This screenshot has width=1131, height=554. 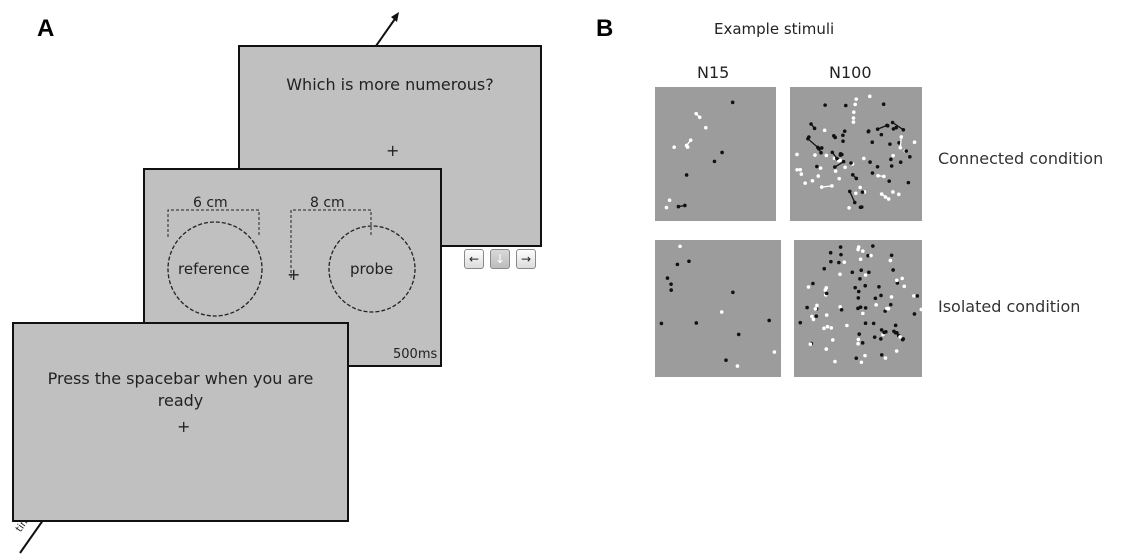 I want to click on stimulus-n100-connected, so click(x=856, y=154).